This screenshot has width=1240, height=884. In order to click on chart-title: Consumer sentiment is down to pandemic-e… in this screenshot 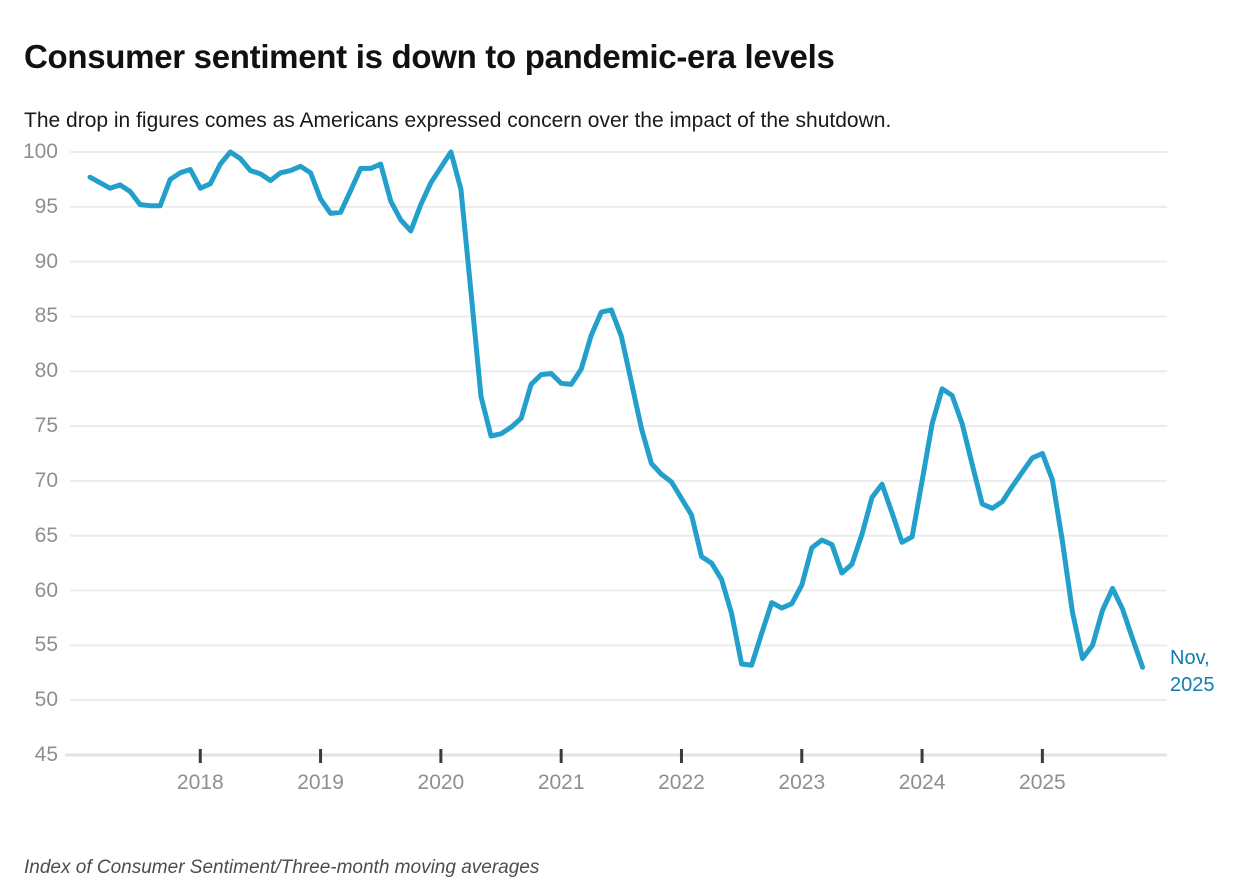, I will do `click(429, 57)`.